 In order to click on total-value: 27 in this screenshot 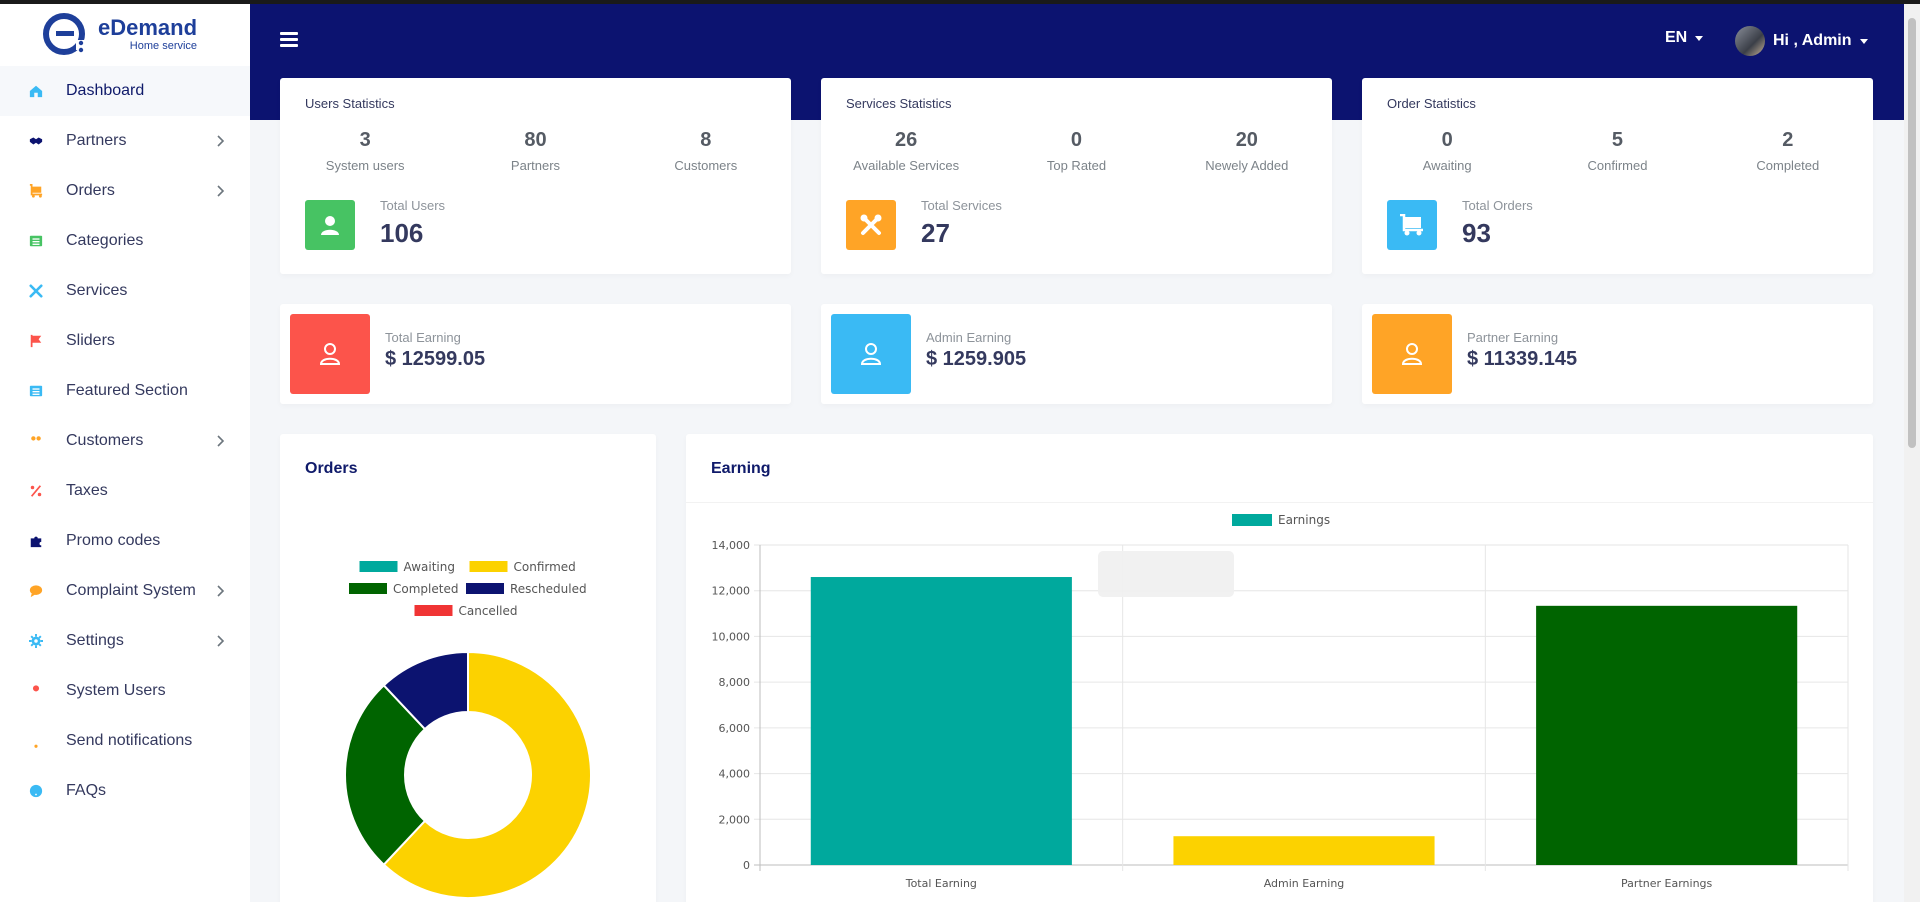, I will do `click(935, 233)`.